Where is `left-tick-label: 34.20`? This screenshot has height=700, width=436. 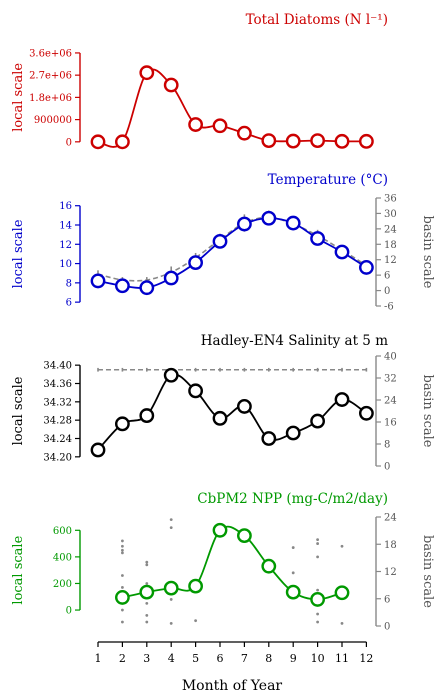 left-tick-label: 34.20 is located at coordinates (57, 457).